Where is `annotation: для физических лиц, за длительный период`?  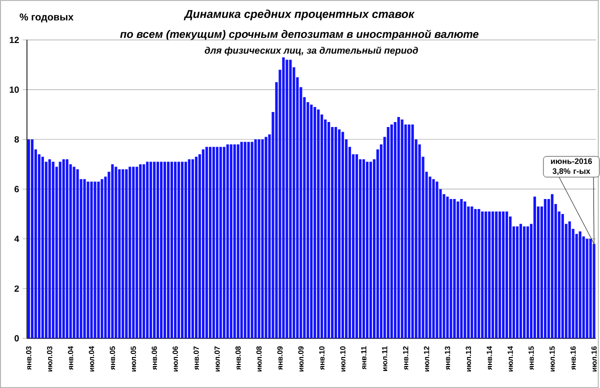
annotation: для физических лиц, за длительный период is located at coordinates (311, 51).